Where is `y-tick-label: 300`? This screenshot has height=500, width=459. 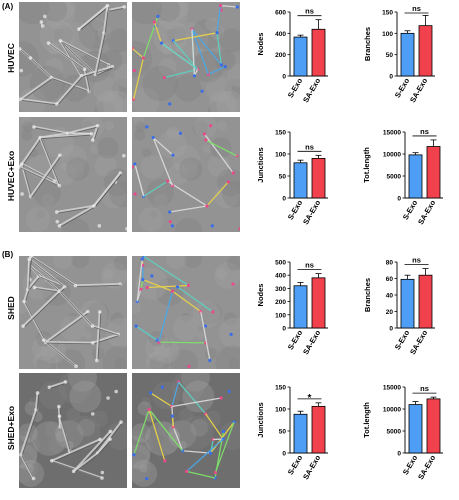 y-tick-label: 300 is located at coordinates (280, 289).